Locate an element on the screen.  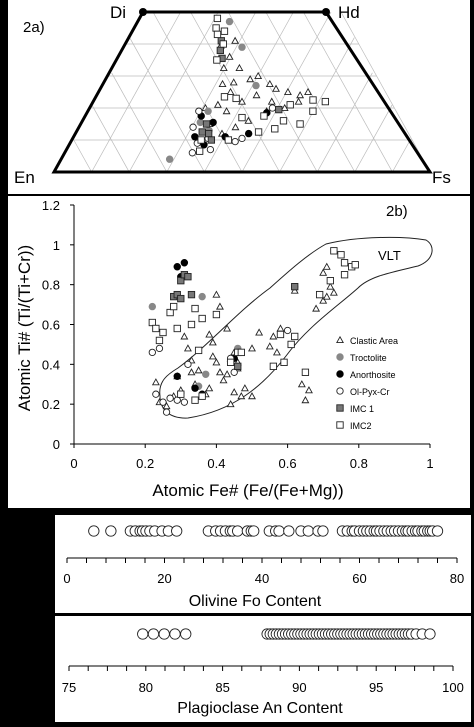
vlt-field-outline is located at coordinates (296, 327).